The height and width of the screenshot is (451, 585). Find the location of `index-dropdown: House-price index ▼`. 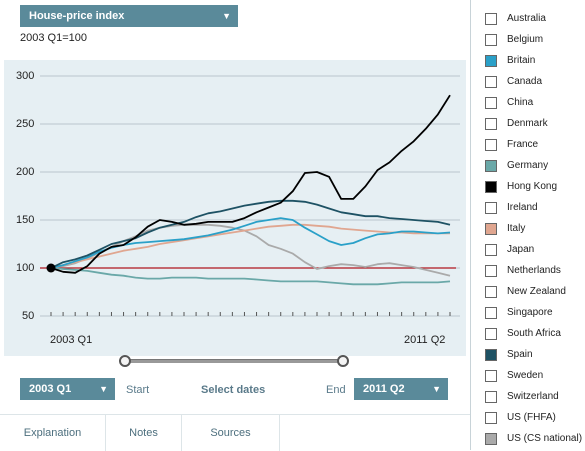

index-dropdown: House-price index ▼ is located at coordinates (129, 16).